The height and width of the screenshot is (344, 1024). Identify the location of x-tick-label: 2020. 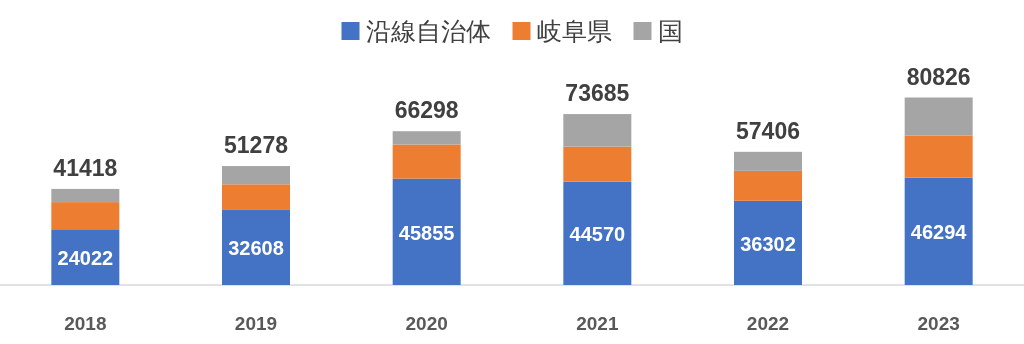
(426, 323).